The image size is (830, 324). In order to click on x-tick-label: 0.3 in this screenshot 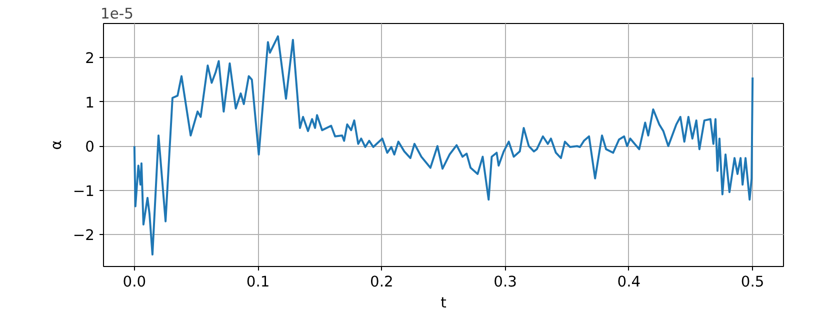, I will do `click(505, 282)`.